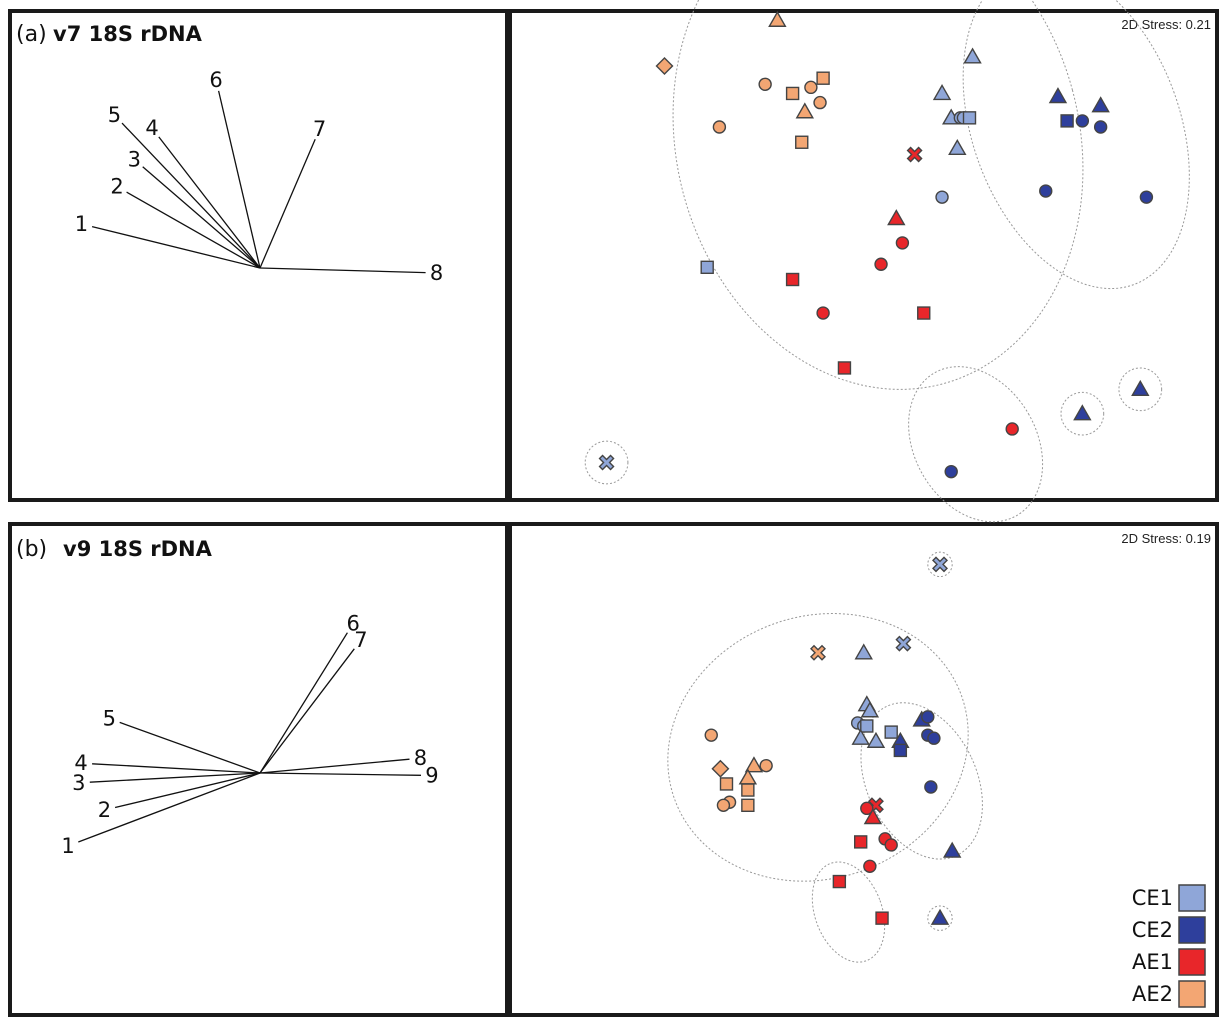 The image size is (1220, 1017). I want to click on vector-label: 4, so click(151, 128).